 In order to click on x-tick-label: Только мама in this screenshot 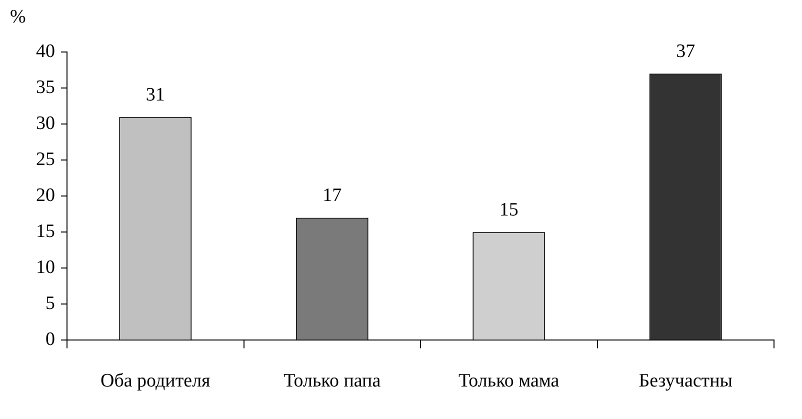, I will do `click(509, 381)`.